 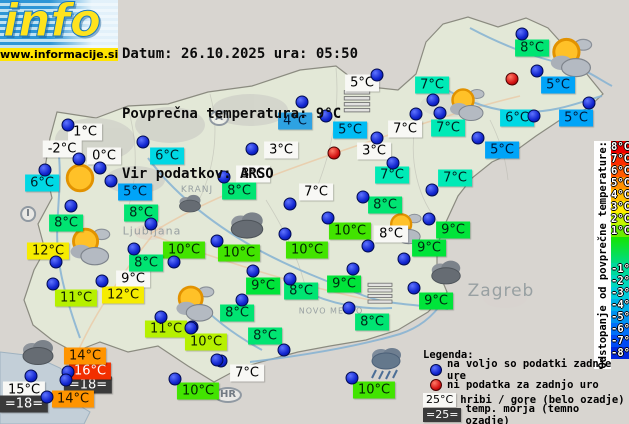 What do you see at coordinates (620, 281) in the screenshot?
I see `scale-cell: -2°C` at bounding box center [620, 281].